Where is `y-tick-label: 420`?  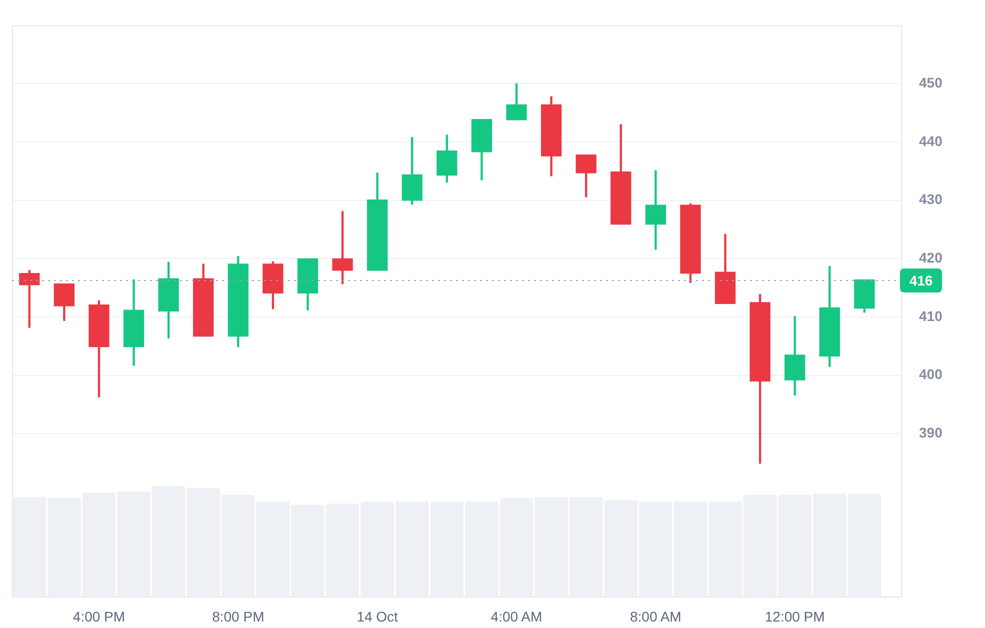
y-tick-label: 420 is located at coordinates (931, 258).